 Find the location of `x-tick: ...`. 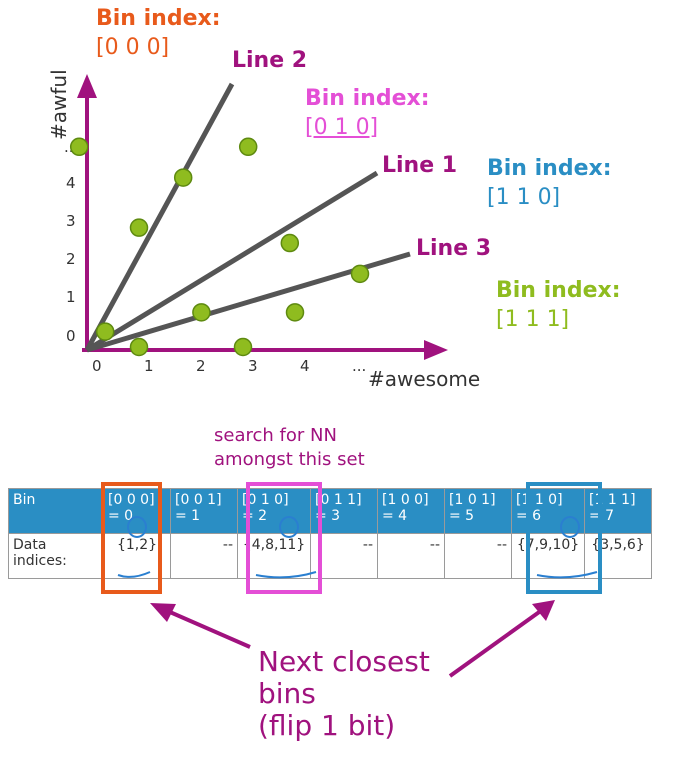

x-tick: ... is located at coordinates (359, 366).